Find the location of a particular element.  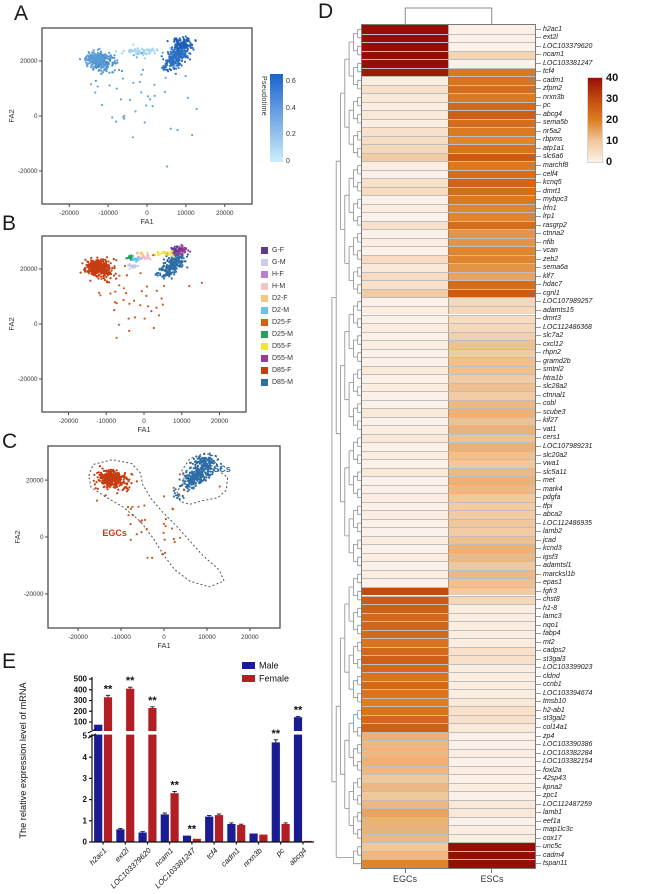

gene-name: st3gal2 is located at coordinates (554, 719).